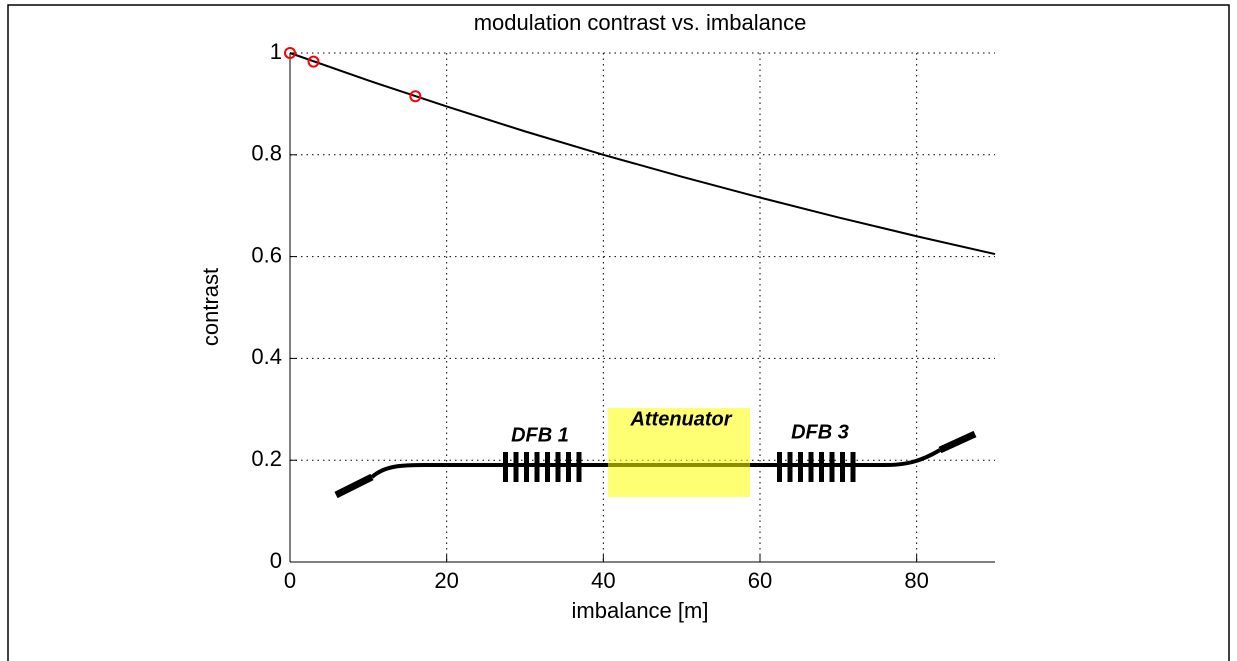 The image size is (1237, 661). I want to click on x-tick-label: 60, so click(760, 580).